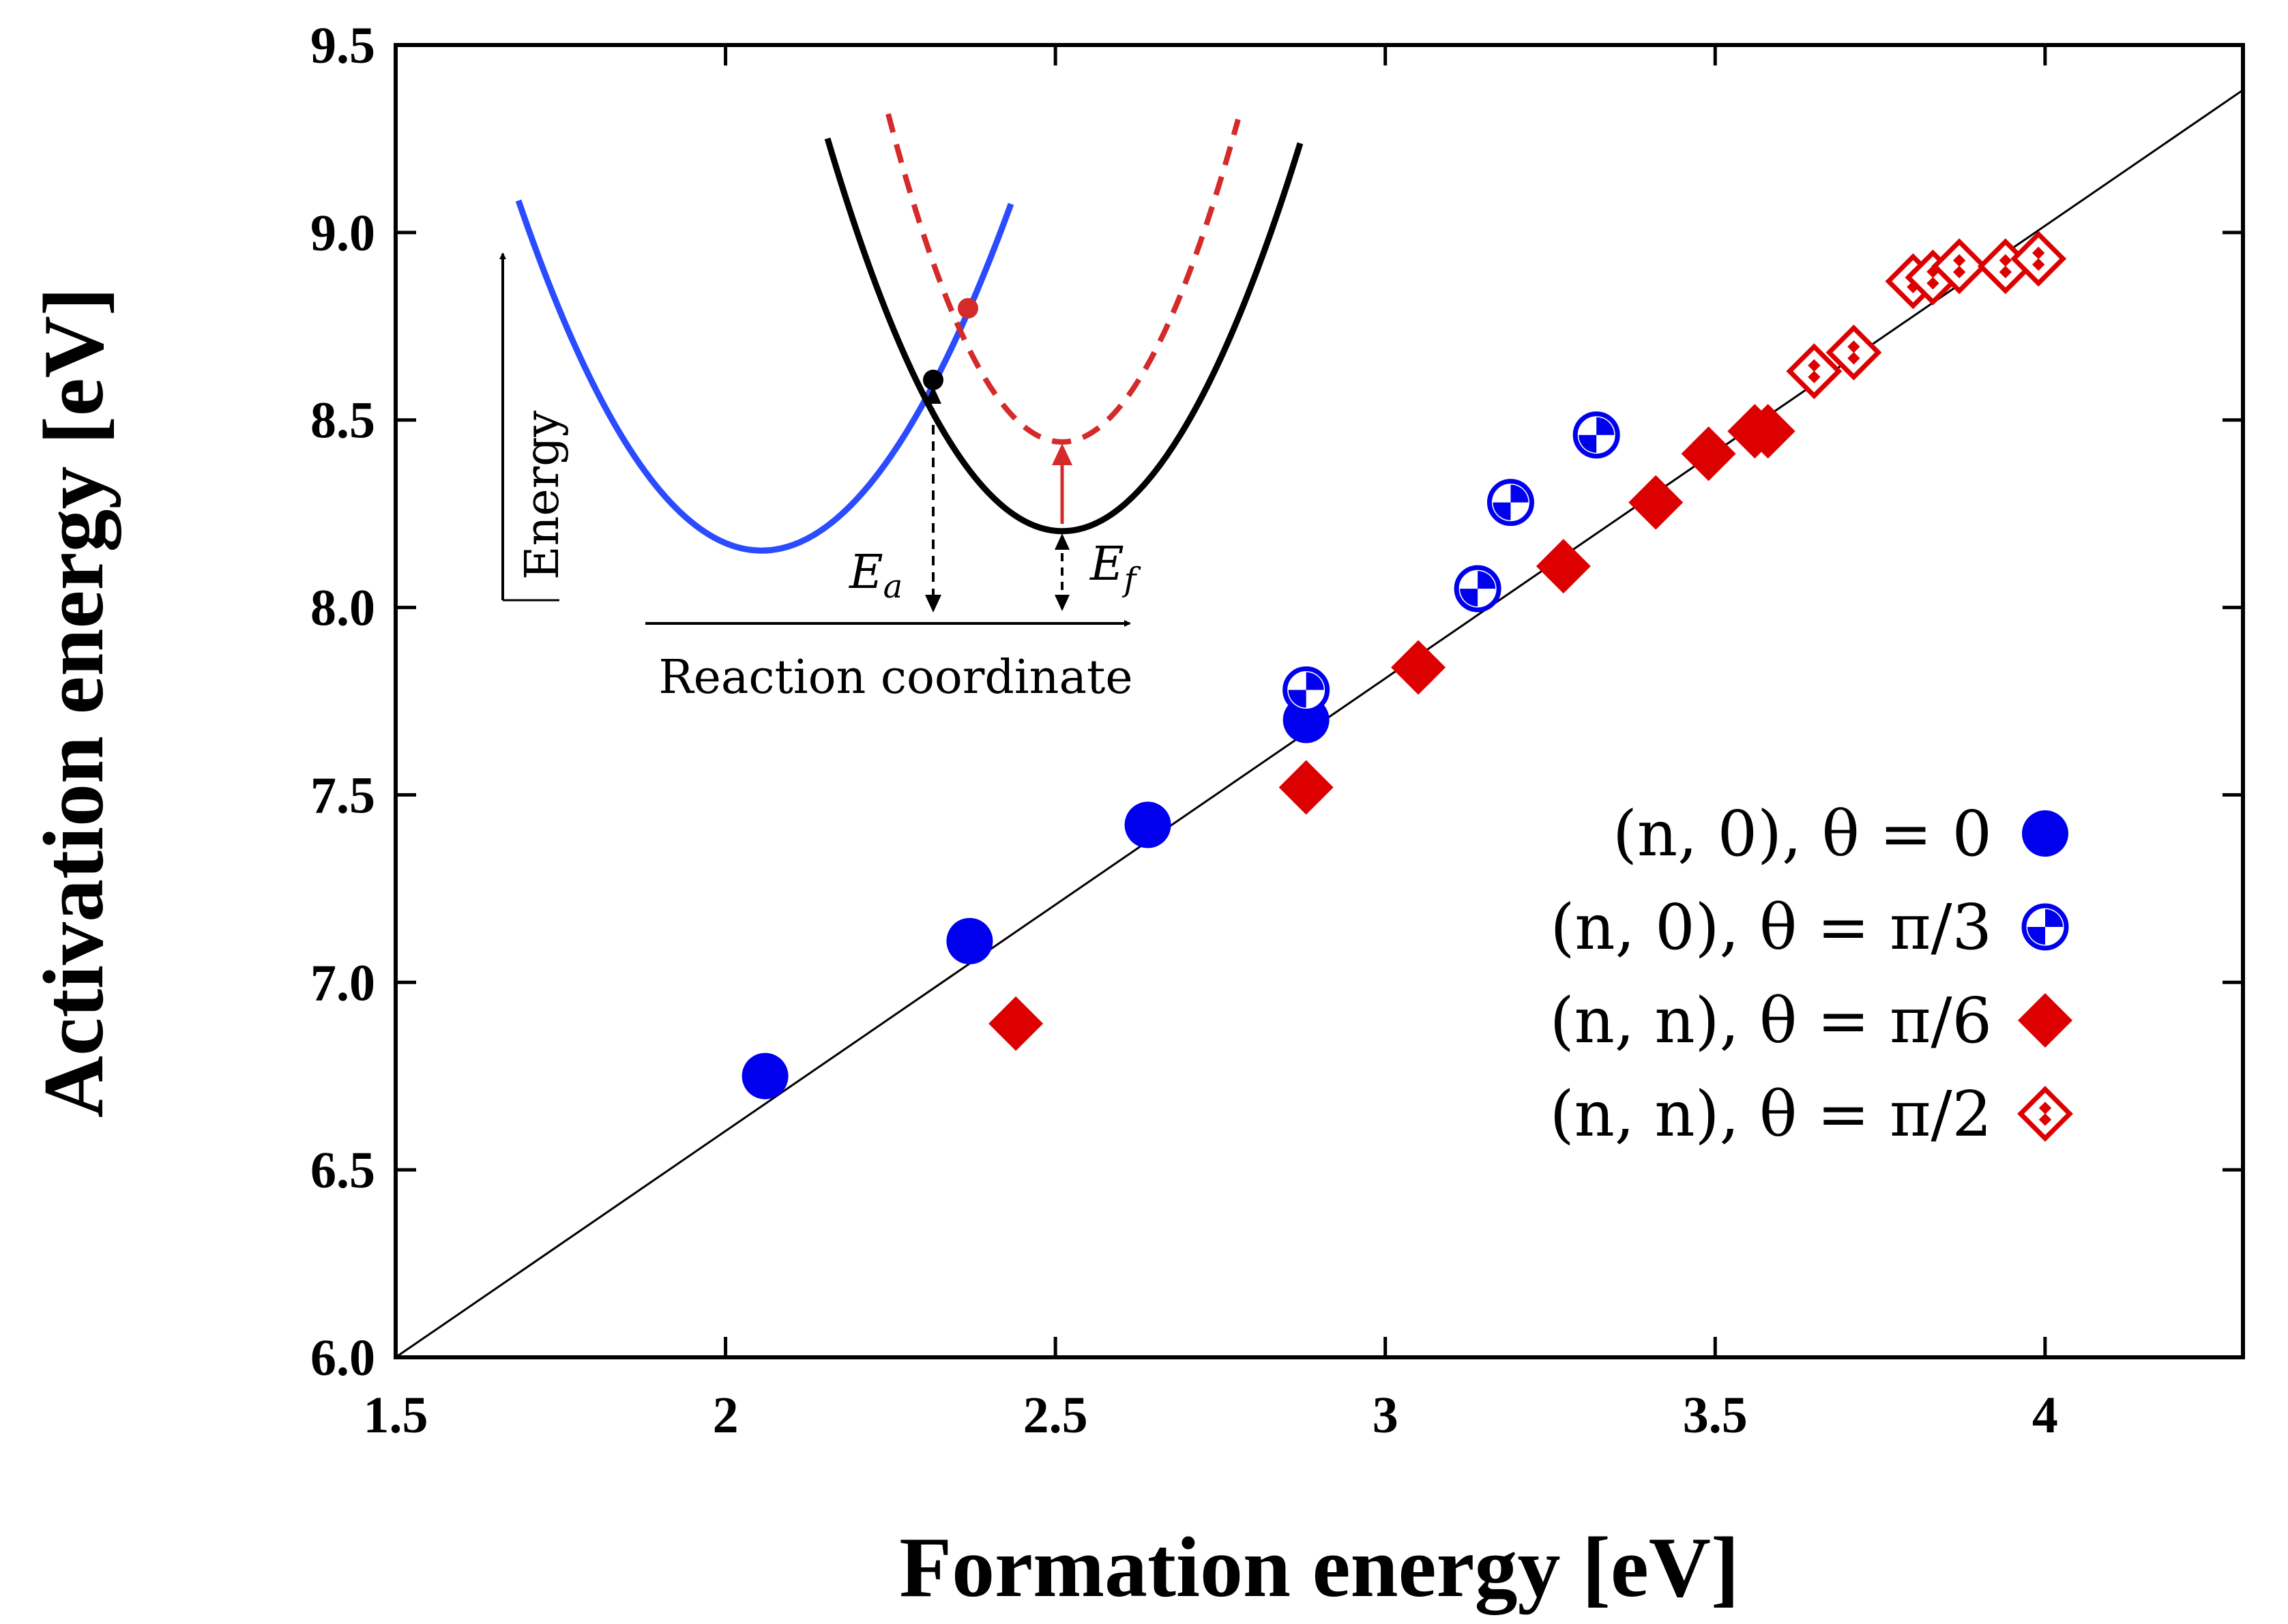  Describe the element at coordinates (933, 603) in the screenshot. I see `inset-ea-arrowhead-bottom` at that location.